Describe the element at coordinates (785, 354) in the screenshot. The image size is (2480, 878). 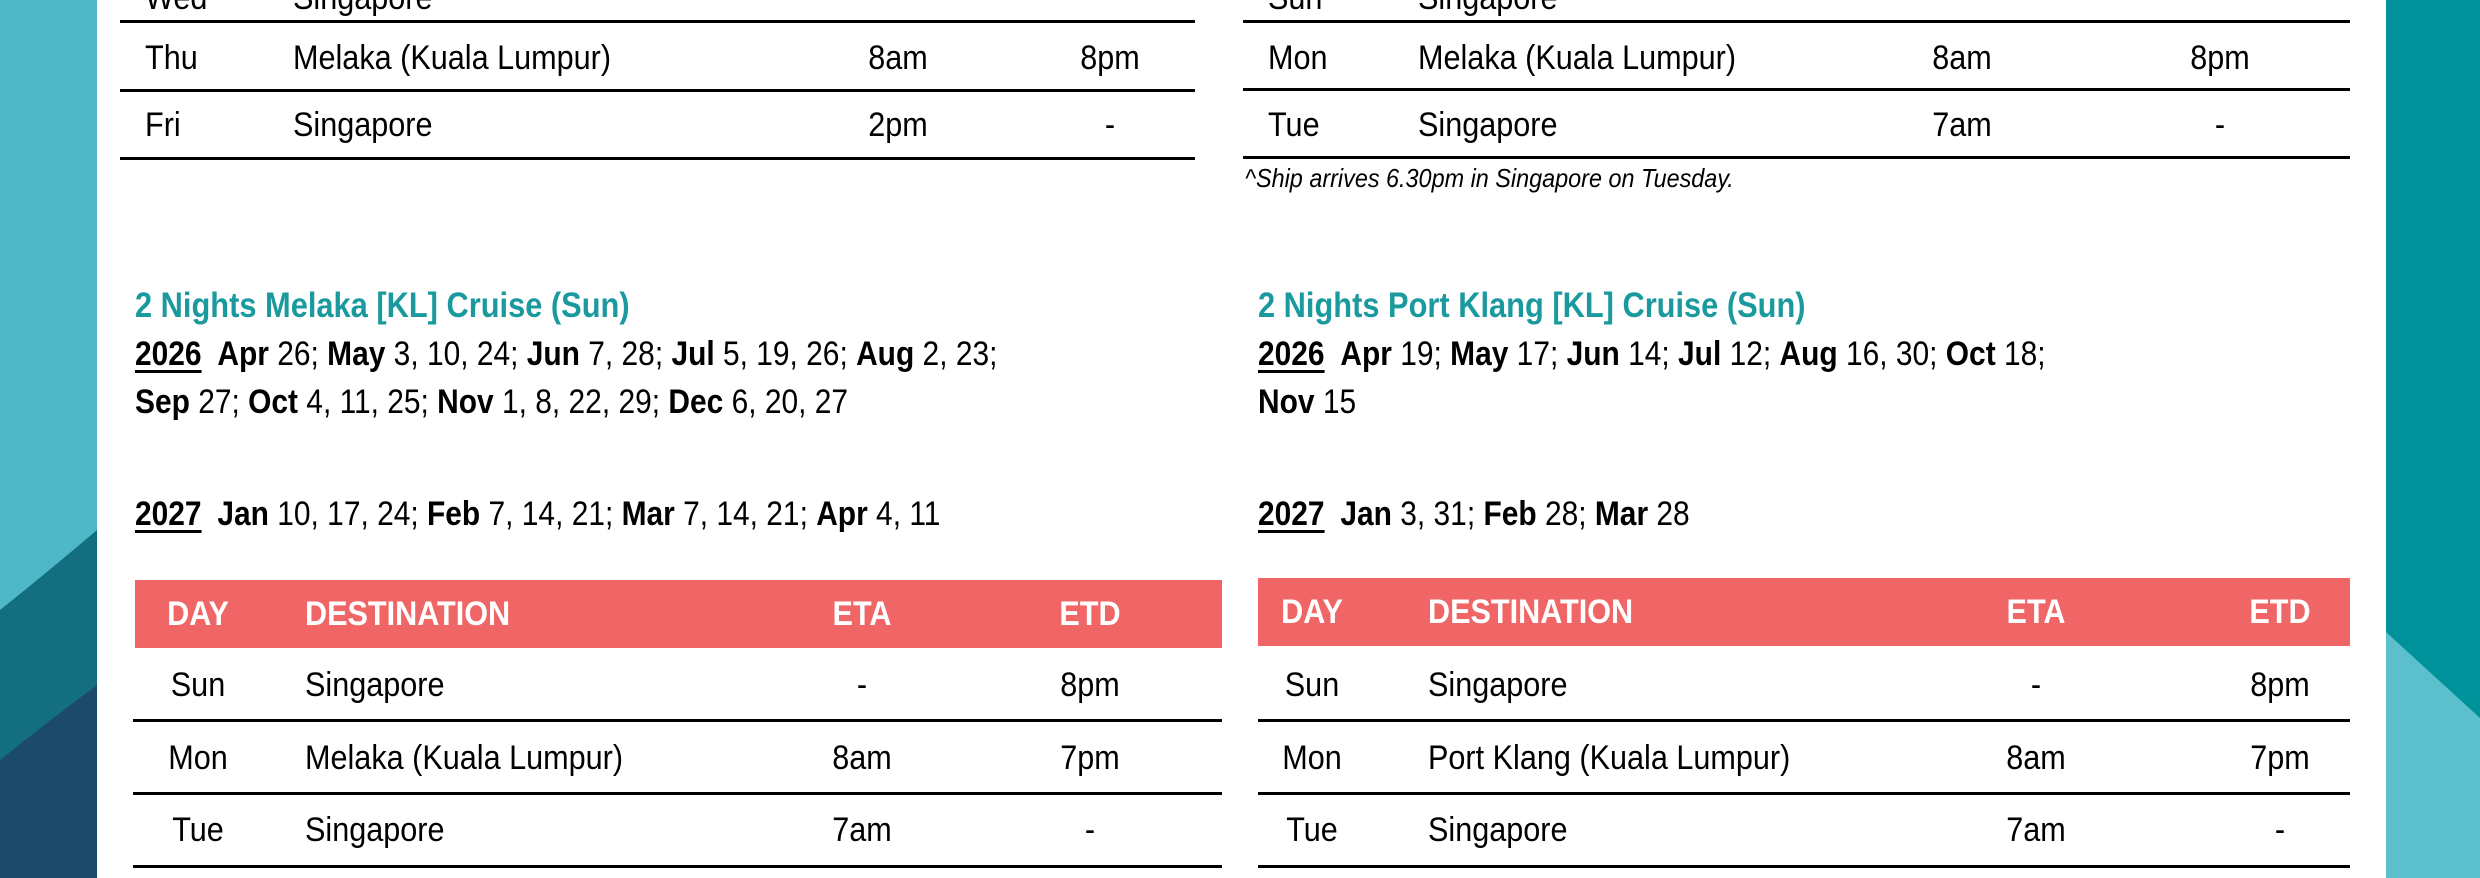
I see `day-numbers: 5, 19, 26;` at that location.